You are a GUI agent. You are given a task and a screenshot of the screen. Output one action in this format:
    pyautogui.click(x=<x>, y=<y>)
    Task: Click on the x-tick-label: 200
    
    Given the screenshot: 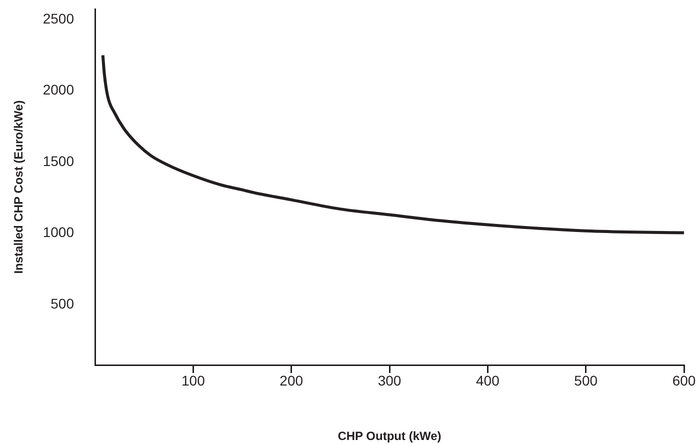 What is the action you would take?
    pyautogui.click(x=292, y=380)
    